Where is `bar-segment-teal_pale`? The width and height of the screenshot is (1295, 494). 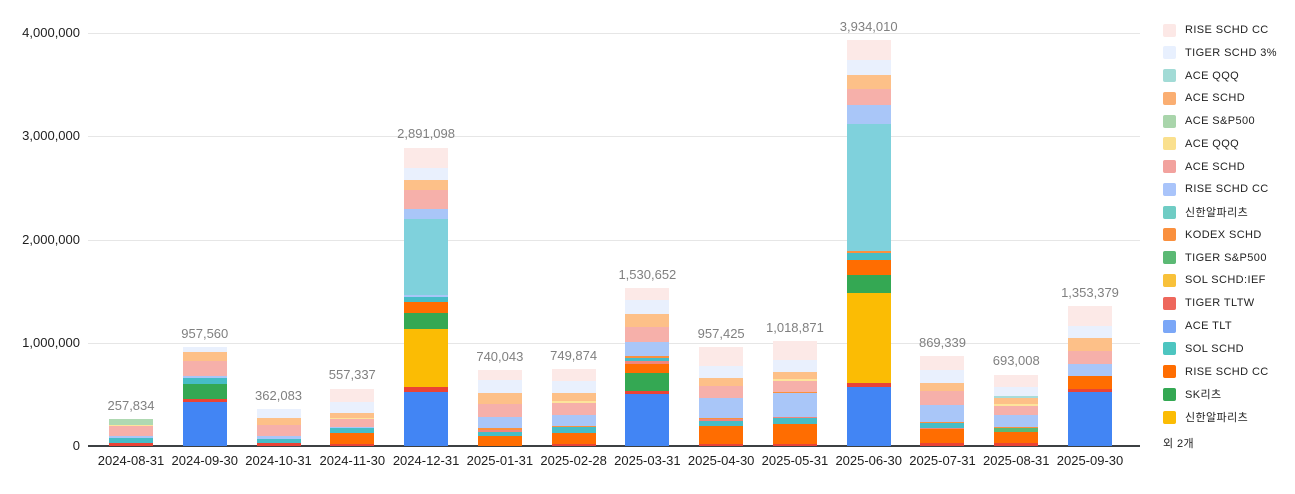 bar-segment-teal_pale is located at coordinates (1016, 397).